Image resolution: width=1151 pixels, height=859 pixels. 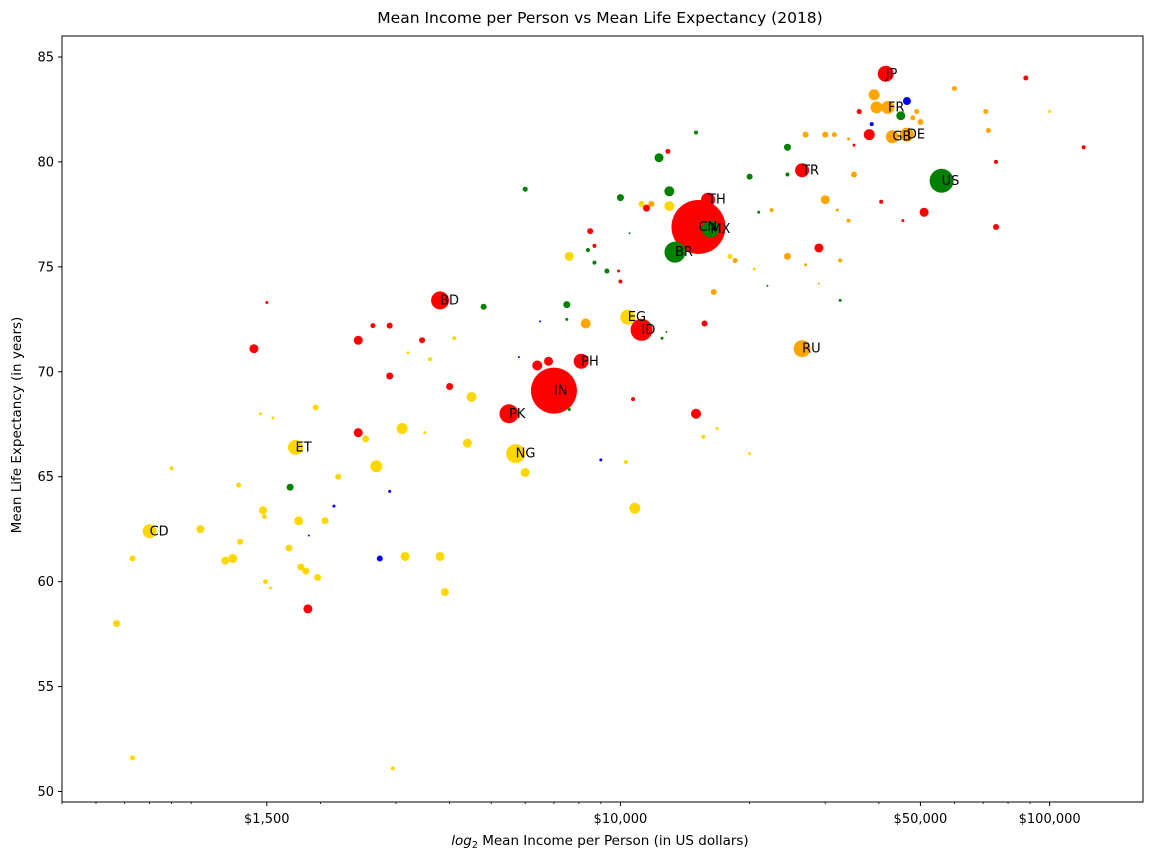 I want to click on point-cn, so click(x=698, y=226).